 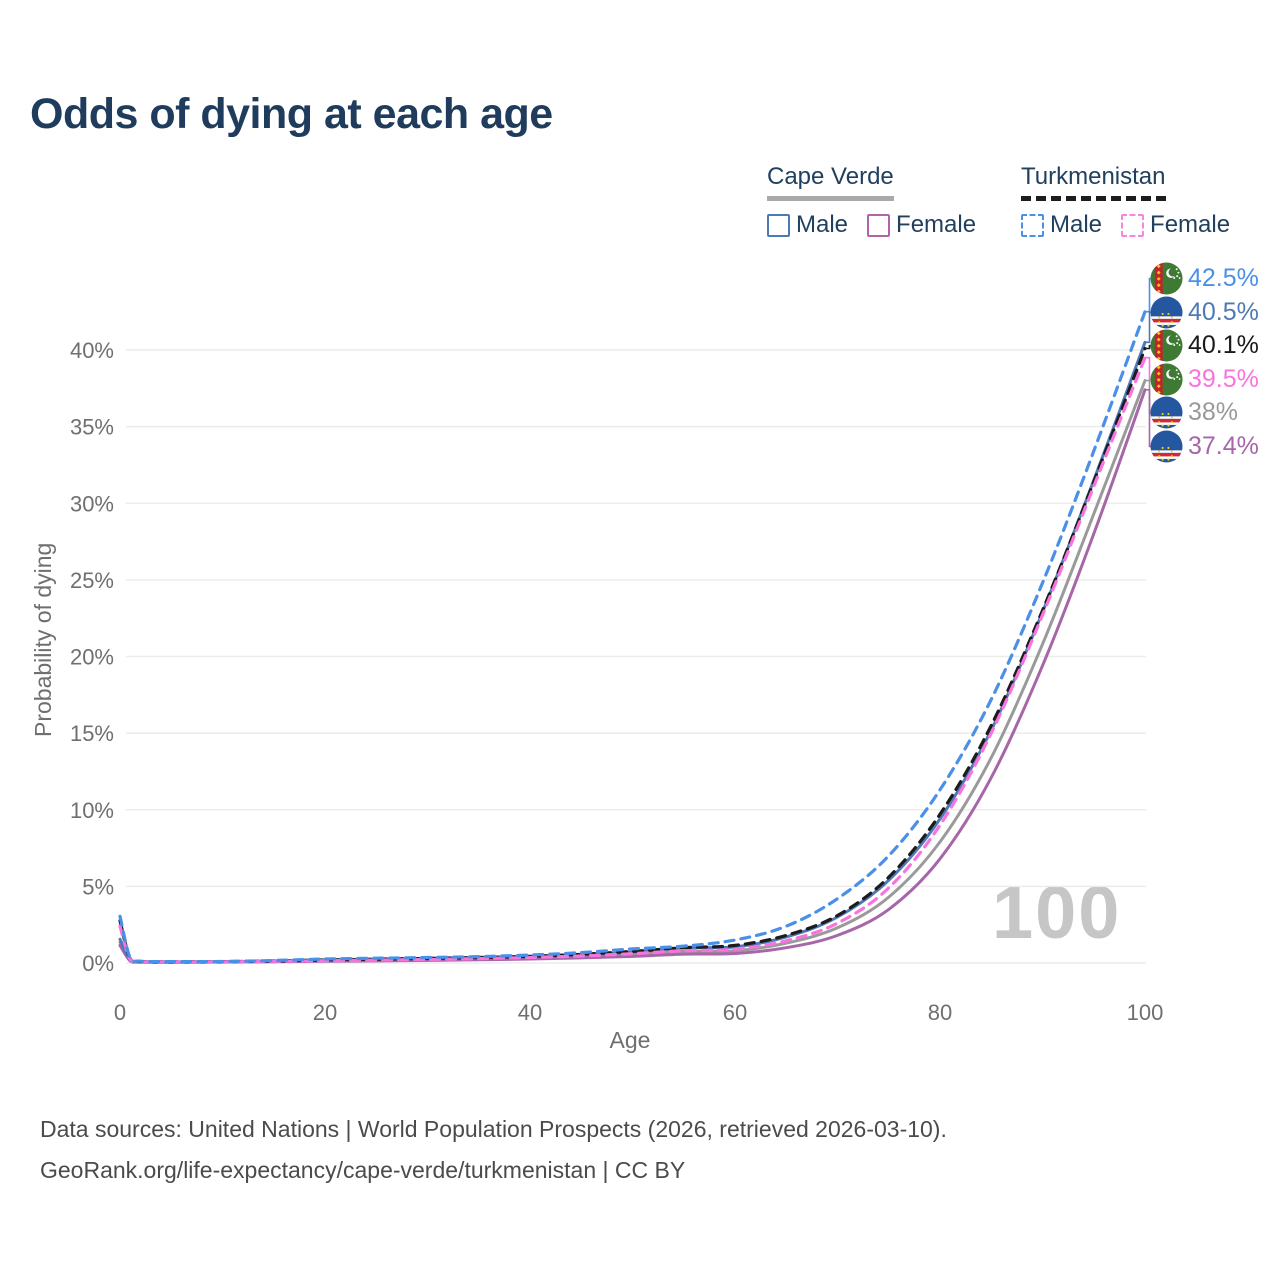 I want to click on end-label-value: 37.4%, so click(x=1223, y=446).